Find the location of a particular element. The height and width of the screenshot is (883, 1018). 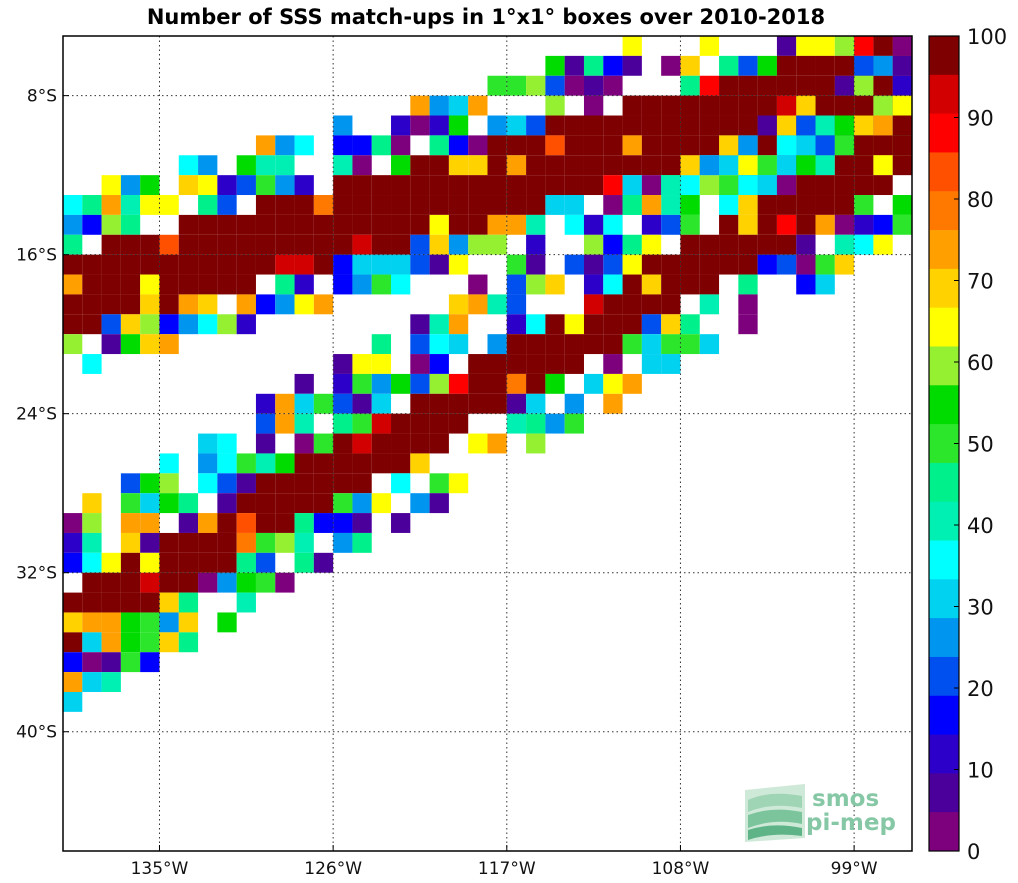

x-tick-label: 126°W is located at coordinates (333, 869).